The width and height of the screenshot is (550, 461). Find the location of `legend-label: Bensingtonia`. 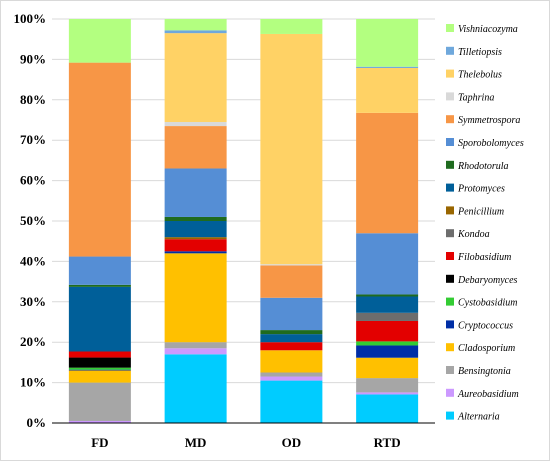

legend-label: Bensingtonia is located at coordinates (484, 371).